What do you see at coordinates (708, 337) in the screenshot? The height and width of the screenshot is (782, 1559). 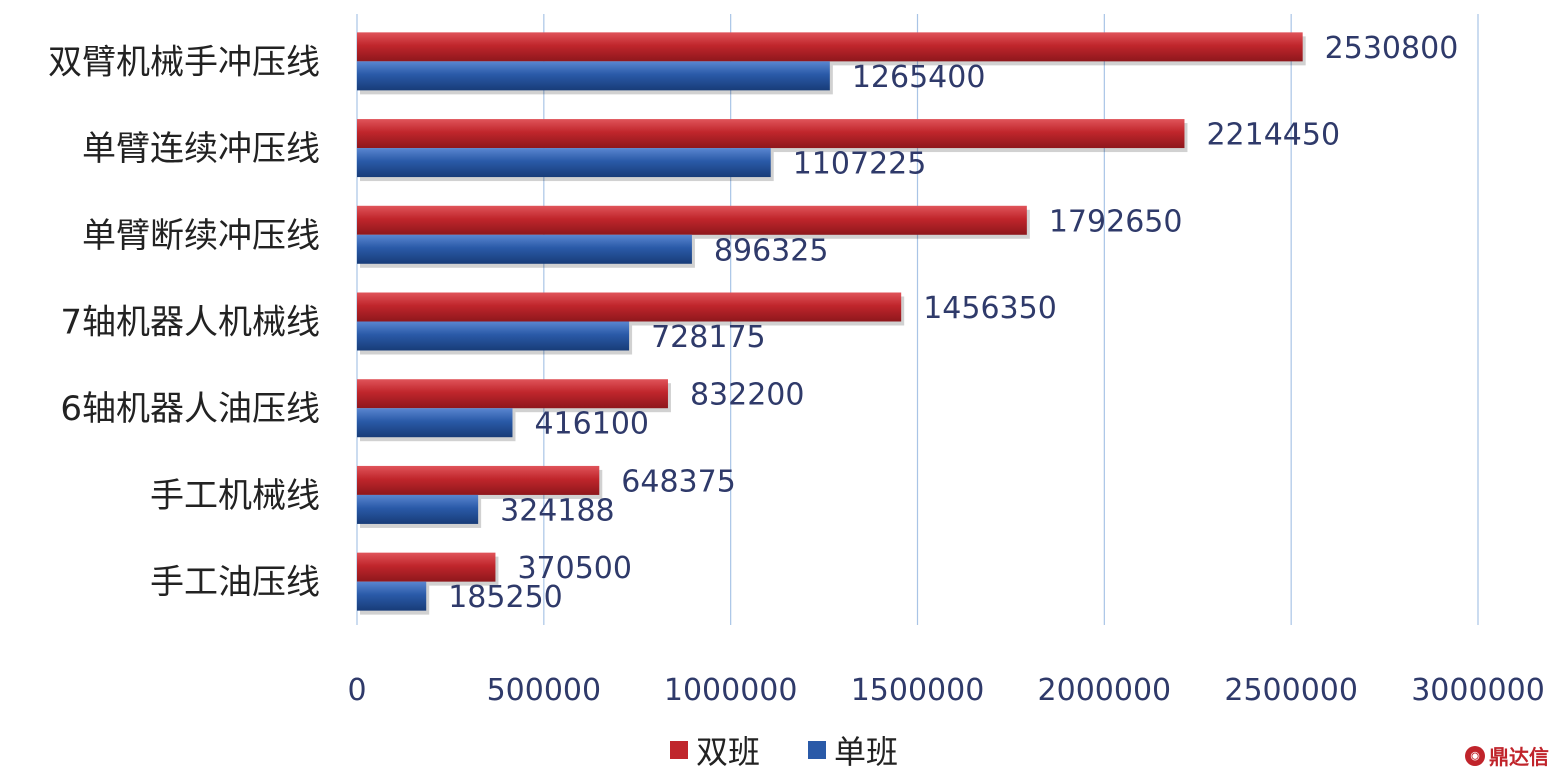 I see `data-label: 728175` at bounding box center [708, 337].